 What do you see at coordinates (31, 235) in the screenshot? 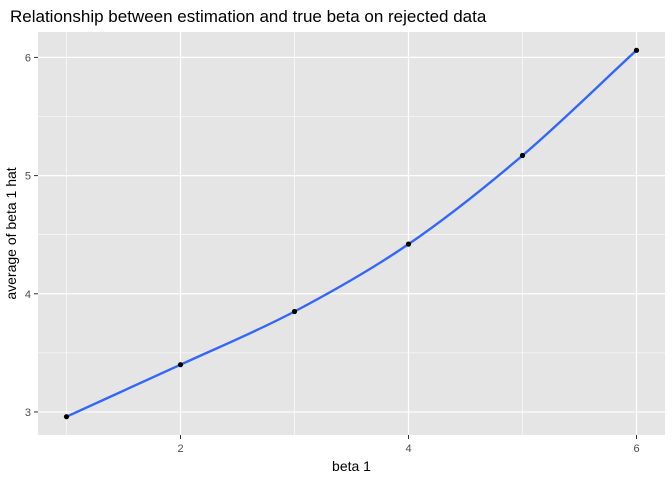
I see `y-axis-ticks: 3 4 5 6` at bounding box center [31, 235].